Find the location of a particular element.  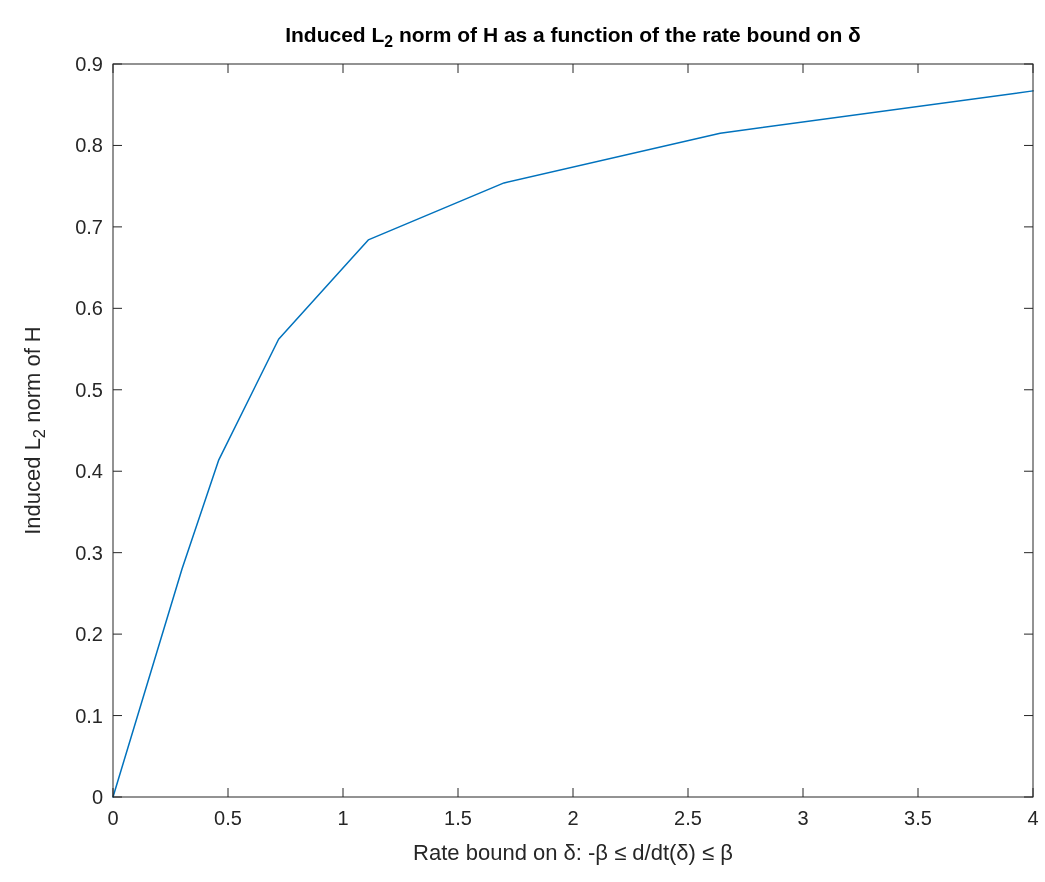

x-axis-title: Rate bound on δ: -β ≤ d/dt(δ) ≤ β is located at coordinates (573, 852).